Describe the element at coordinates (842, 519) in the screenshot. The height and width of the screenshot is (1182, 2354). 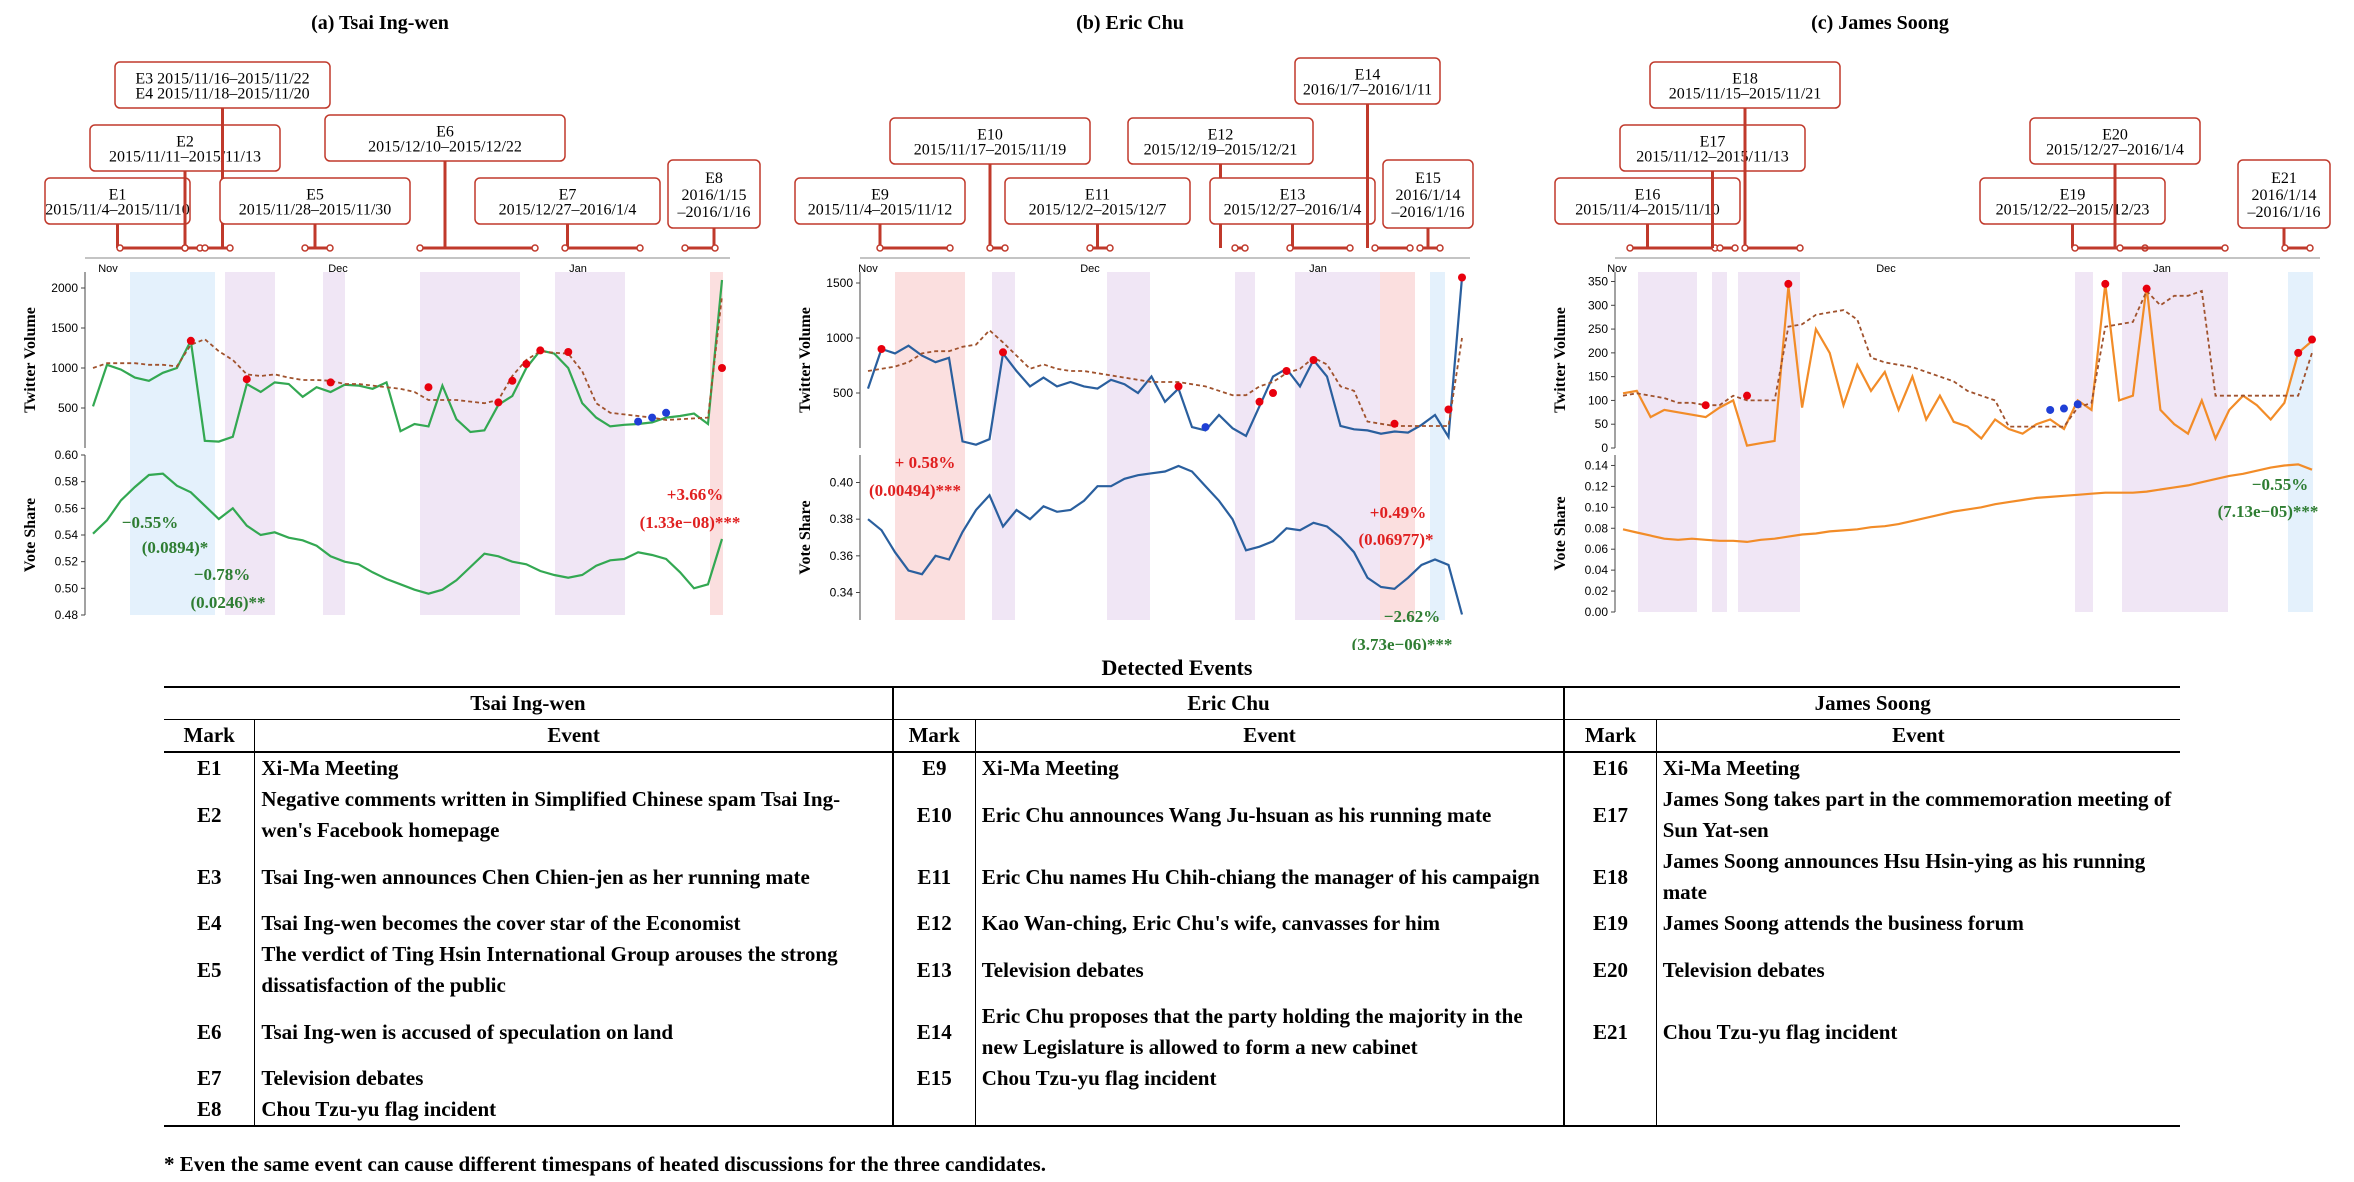
I see `share-y-tick-label: 0.38` at that location.